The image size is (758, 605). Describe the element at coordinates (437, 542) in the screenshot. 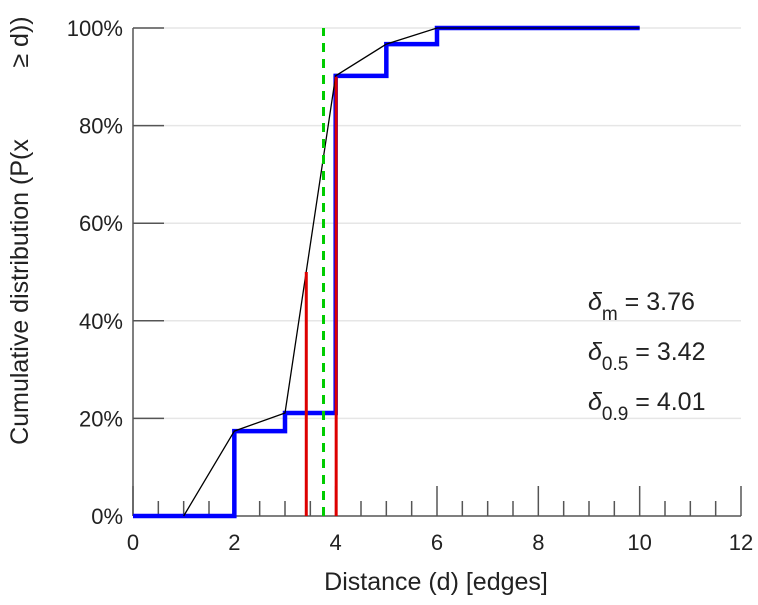

I see `x-tick-label: 6` at that location.